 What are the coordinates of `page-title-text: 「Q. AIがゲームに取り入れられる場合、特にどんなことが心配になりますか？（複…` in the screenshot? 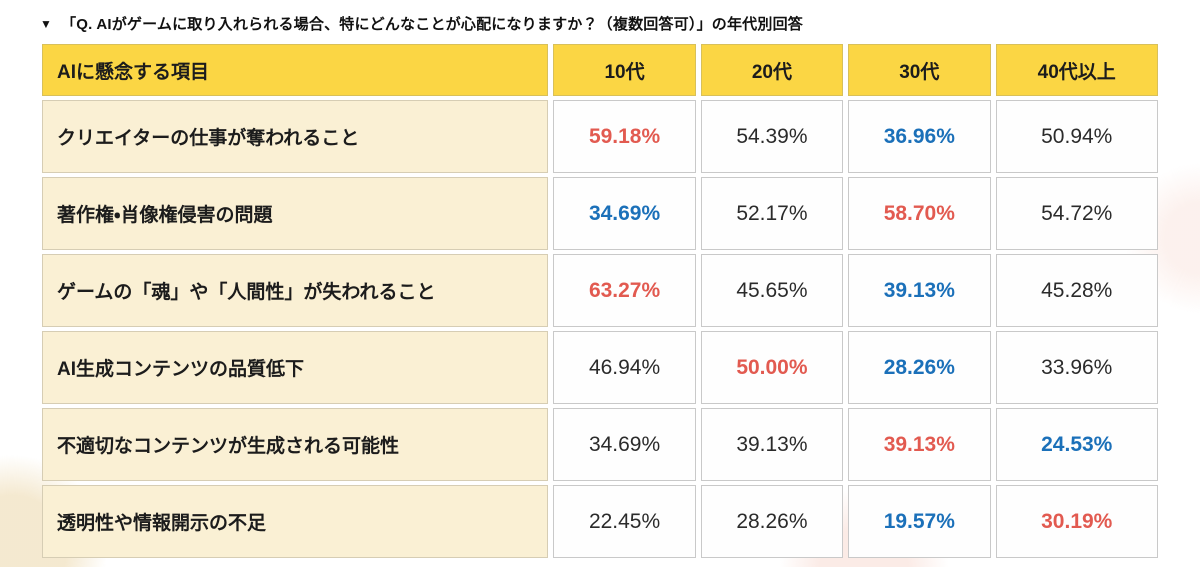 It's located at (432, 24).